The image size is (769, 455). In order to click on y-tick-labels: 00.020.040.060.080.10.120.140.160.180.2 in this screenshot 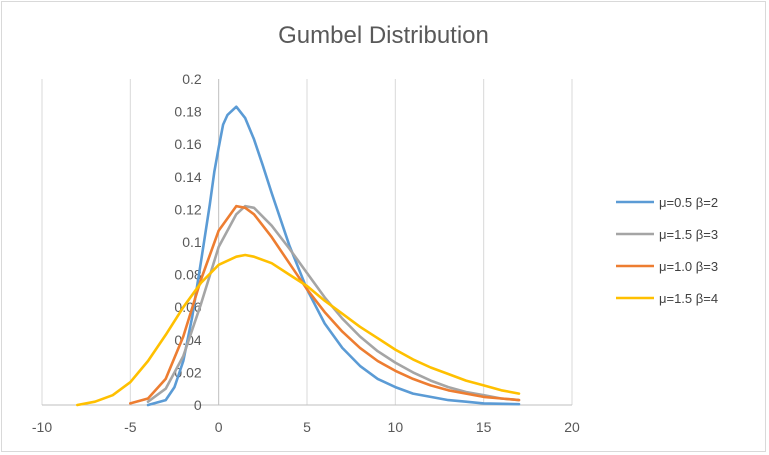, I will do `click(187, 242)`.